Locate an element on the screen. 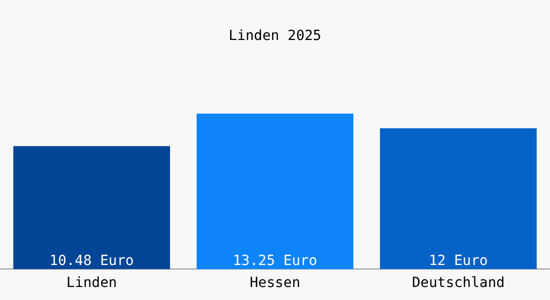  data-label: 13.25 Euro is located at coordinates (275, 260).